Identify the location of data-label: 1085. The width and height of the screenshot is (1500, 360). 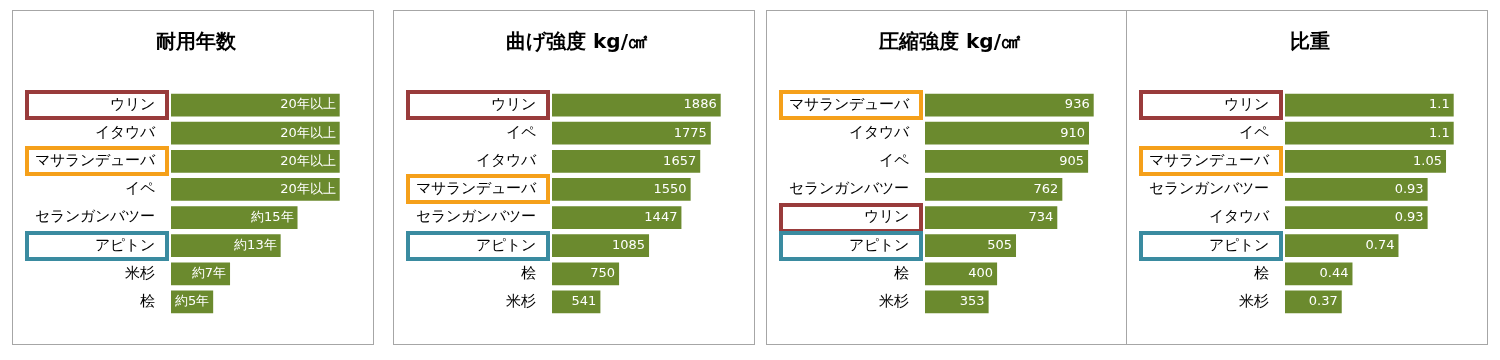
(628, 245).